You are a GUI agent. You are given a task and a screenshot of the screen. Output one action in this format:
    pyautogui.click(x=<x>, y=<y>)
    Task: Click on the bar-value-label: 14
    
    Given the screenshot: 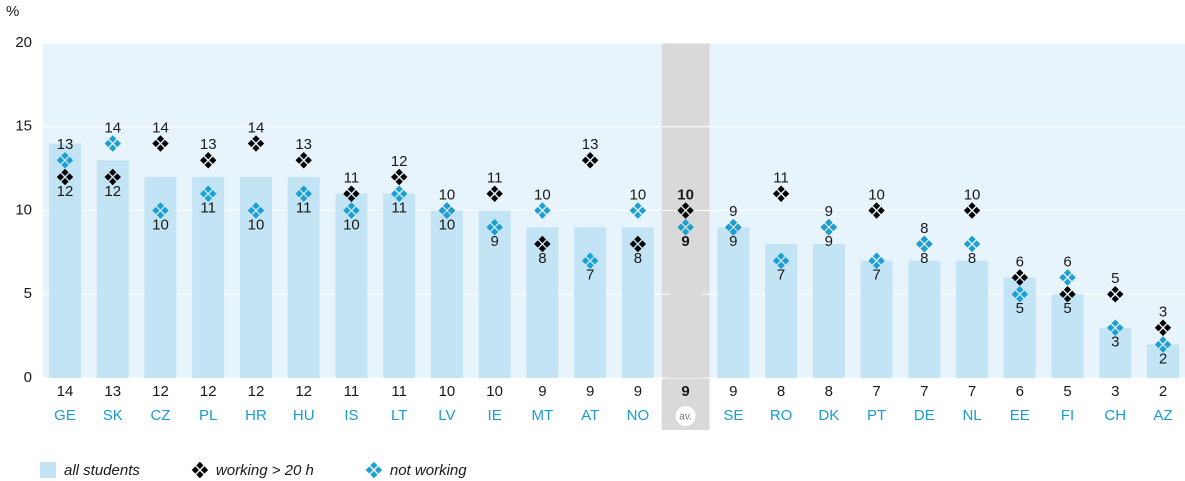 What is the action you would take?
    pyautogui.click(x=65, y=391)
    